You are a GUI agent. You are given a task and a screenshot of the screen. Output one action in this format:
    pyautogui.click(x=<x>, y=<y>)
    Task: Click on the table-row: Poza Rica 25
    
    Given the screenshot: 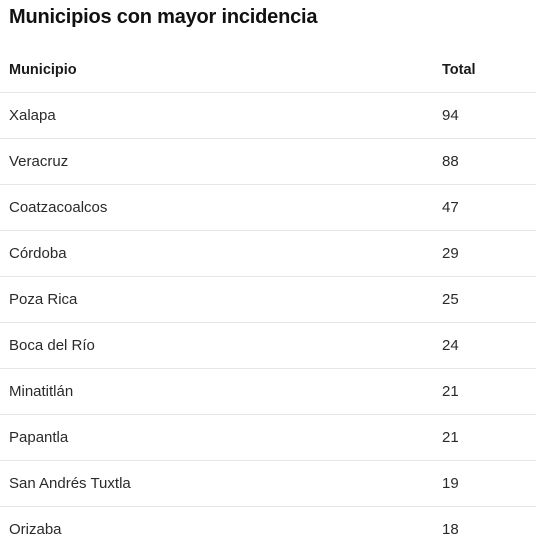 What is the action you would take?
    pyautogui.click(x=268, y=300)
    